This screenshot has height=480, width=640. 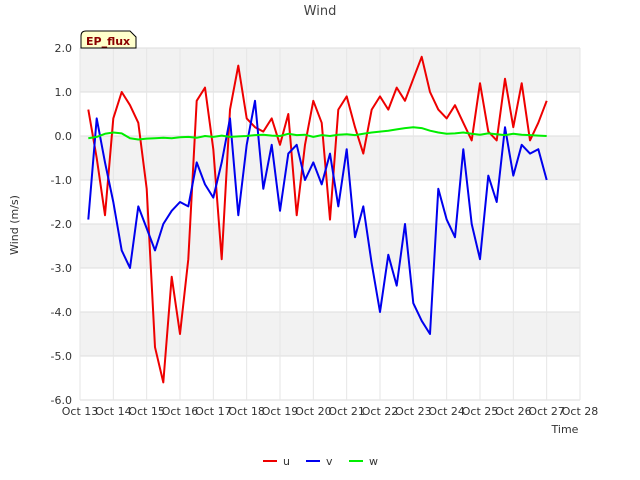 What do you see at coordinates (413, 411) in the screenshot?
I see `x-tick-label: Oct 23` at bounding box center [413, 411].